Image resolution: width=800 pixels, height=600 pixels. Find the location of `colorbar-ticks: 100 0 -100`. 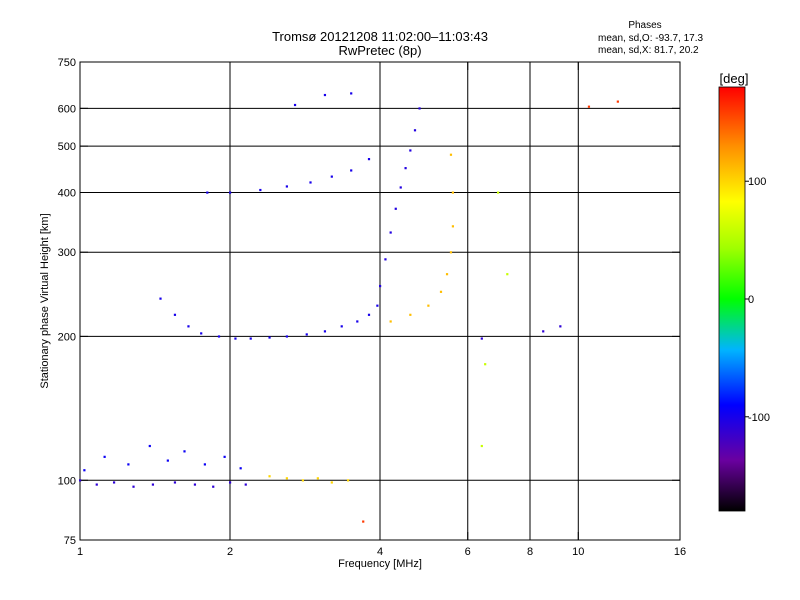

colorbar-ticks: 100 0 -100 is located at coordinates (757, 300).